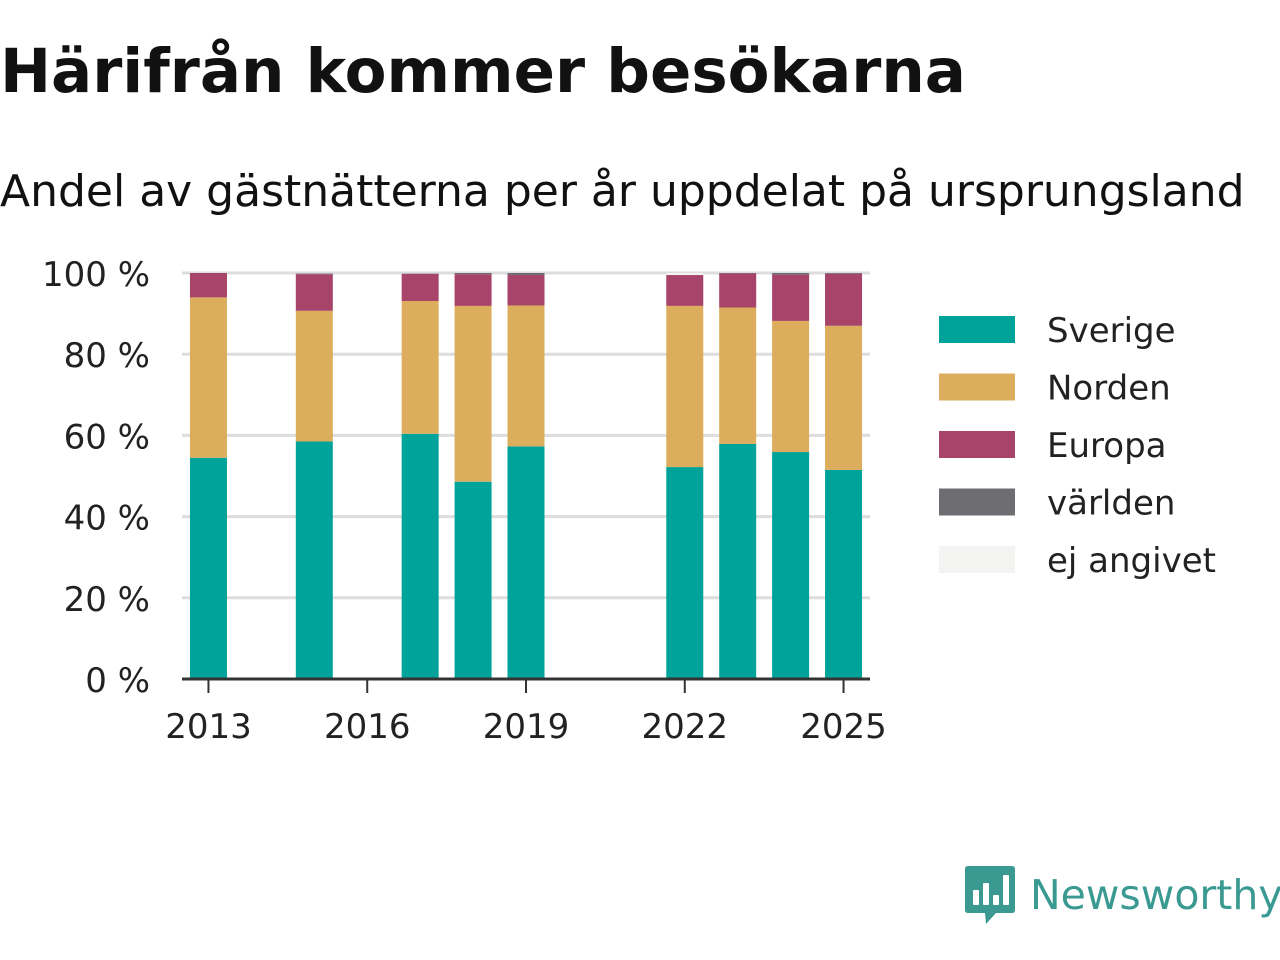 This screenshot has width=1280, height=960. Describe the element at coordinates (96, 275) in the screenshot. I see `y-tick-label: 100 %` at that location.